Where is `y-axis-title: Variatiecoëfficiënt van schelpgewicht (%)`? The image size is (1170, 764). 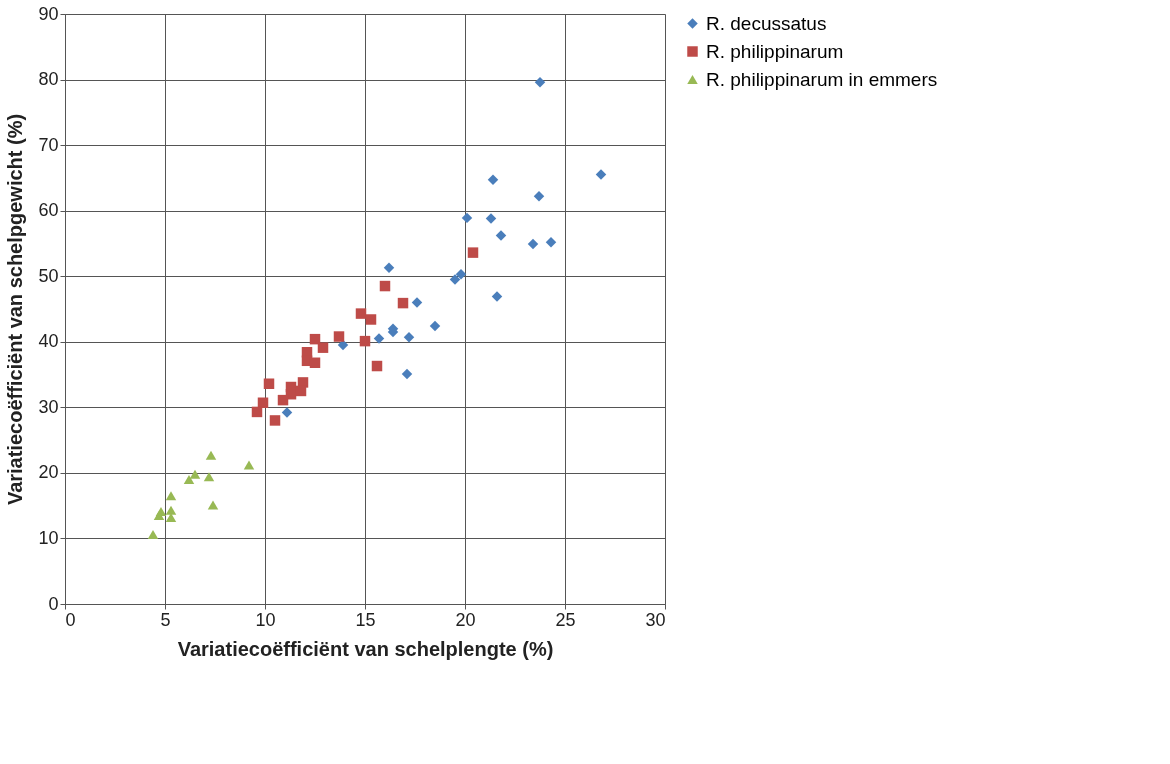
y-axis-title: Variatiecoëfficiënt van schelpgewicht (%) is located at coordinates (15, 309).